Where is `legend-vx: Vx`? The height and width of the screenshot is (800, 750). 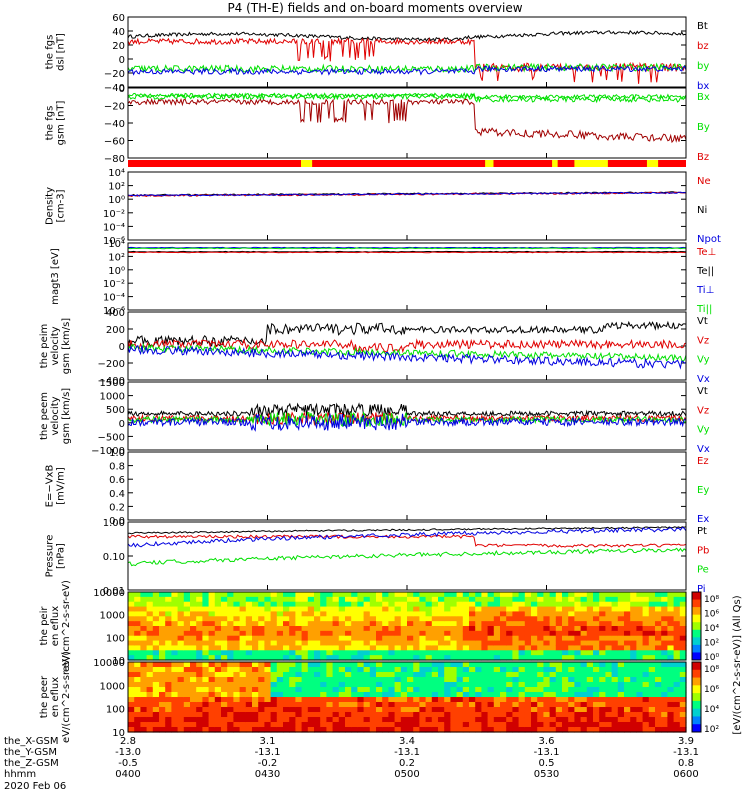
legend-vx: Vx is located at coordinates (703, 449).